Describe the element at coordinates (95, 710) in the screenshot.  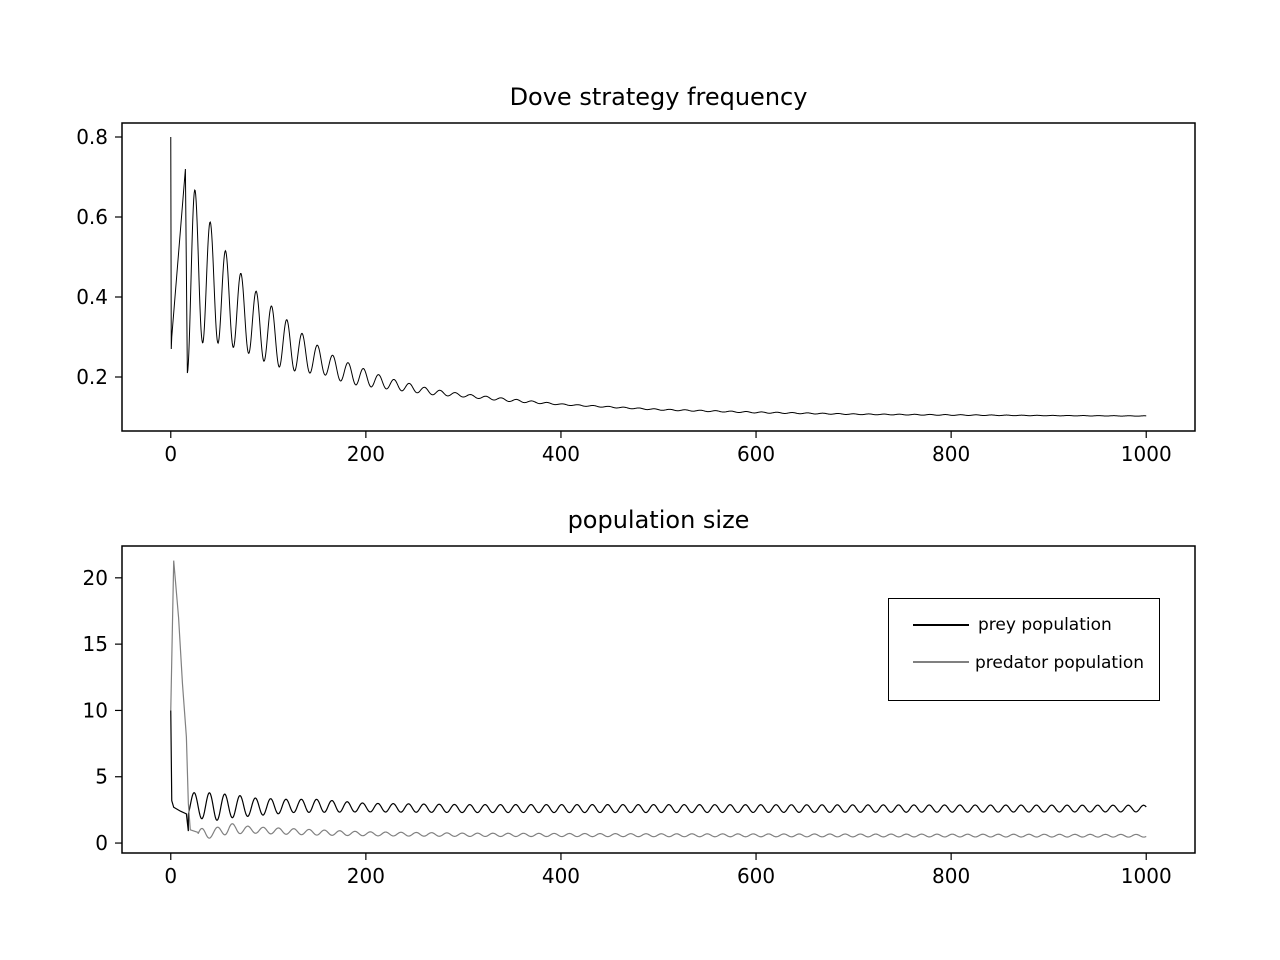
I see `y-tick-label: 10` at that location.